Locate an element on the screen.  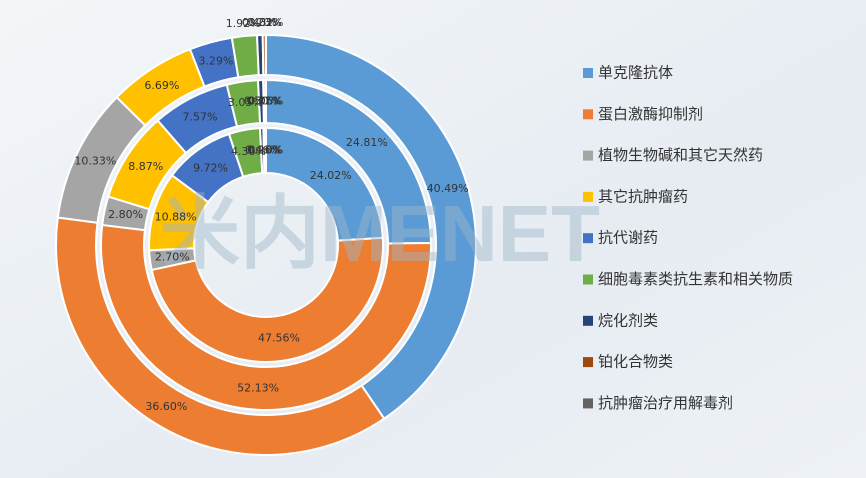
value-label: 36.60% is located at coordinates (166, 406).